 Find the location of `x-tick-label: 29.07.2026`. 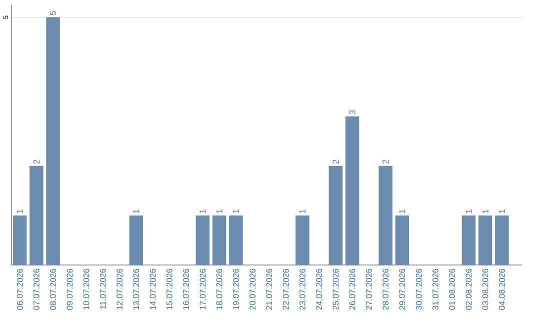

x-tick-label: 29.07.2026 is located at coordinates (402, 289).